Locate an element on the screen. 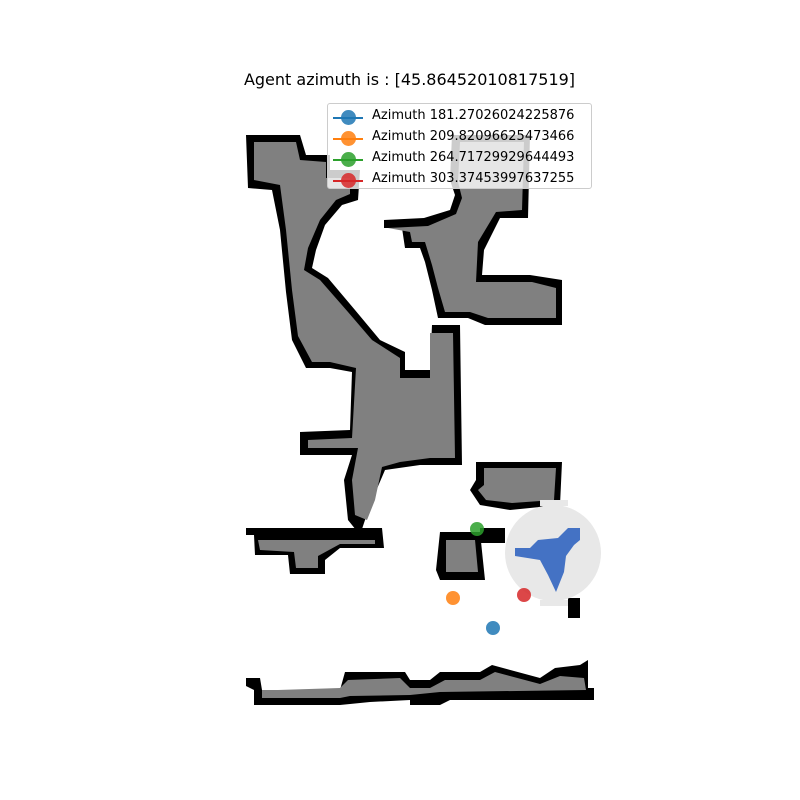 This screenshot has width=800, height=800. legend-item: Azimuth 264.71729929644493 is located at coordinates (459, 159).